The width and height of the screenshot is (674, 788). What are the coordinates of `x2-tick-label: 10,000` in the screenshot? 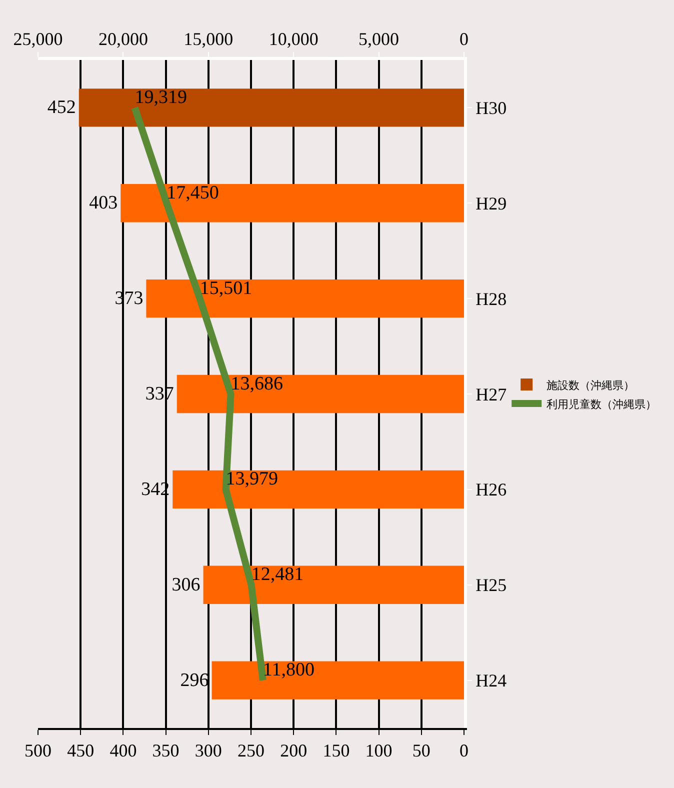 It's located at (293, 38).